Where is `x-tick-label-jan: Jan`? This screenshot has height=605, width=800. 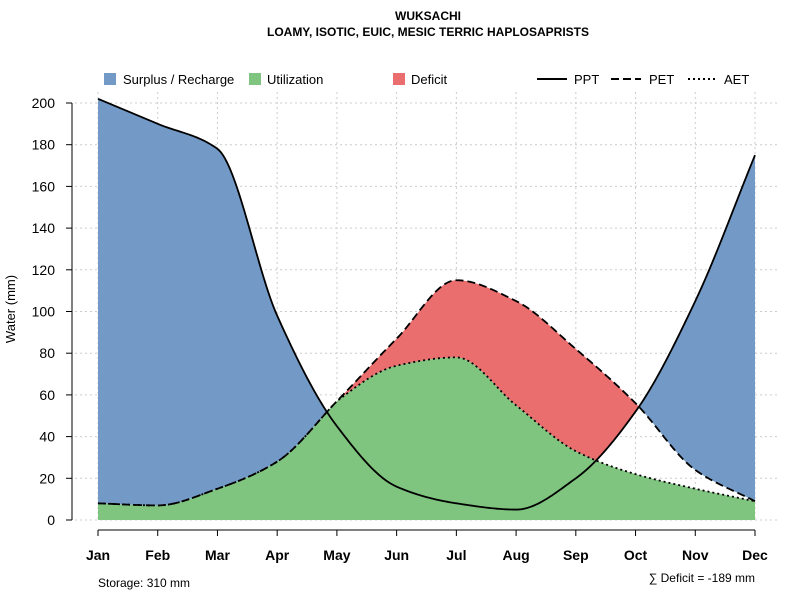
x-tick-label-jan: Jan is located at coordinates (98, 555).